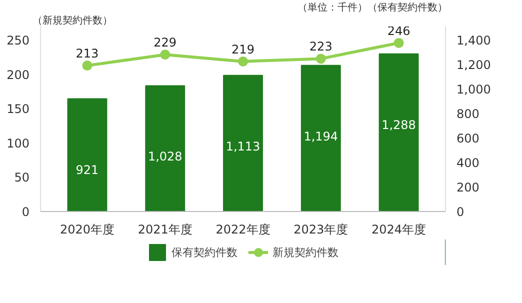 The height and width of the screenshot is (303, 522). I want to click on data-label: 921, so click(87, 169).